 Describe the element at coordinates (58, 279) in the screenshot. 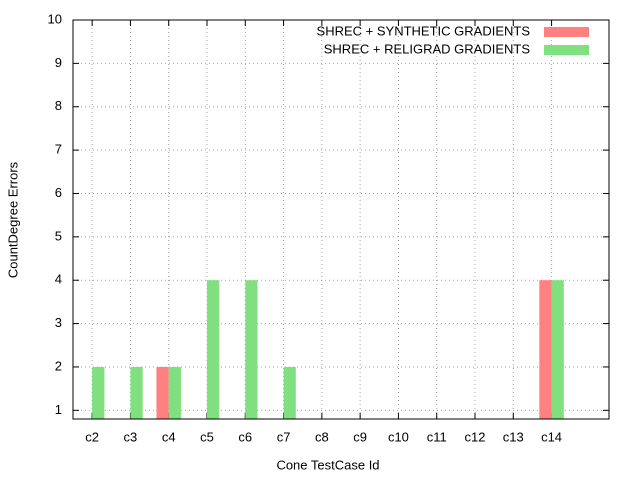

I see `y-tick-label: 4` at that location.